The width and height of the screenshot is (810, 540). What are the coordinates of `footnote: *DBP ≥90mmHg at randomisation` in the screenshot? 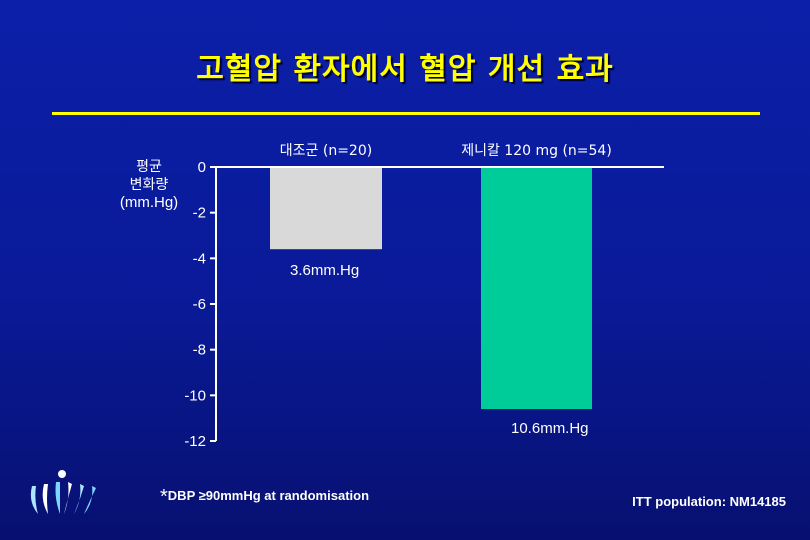 It's located at (264, 497).